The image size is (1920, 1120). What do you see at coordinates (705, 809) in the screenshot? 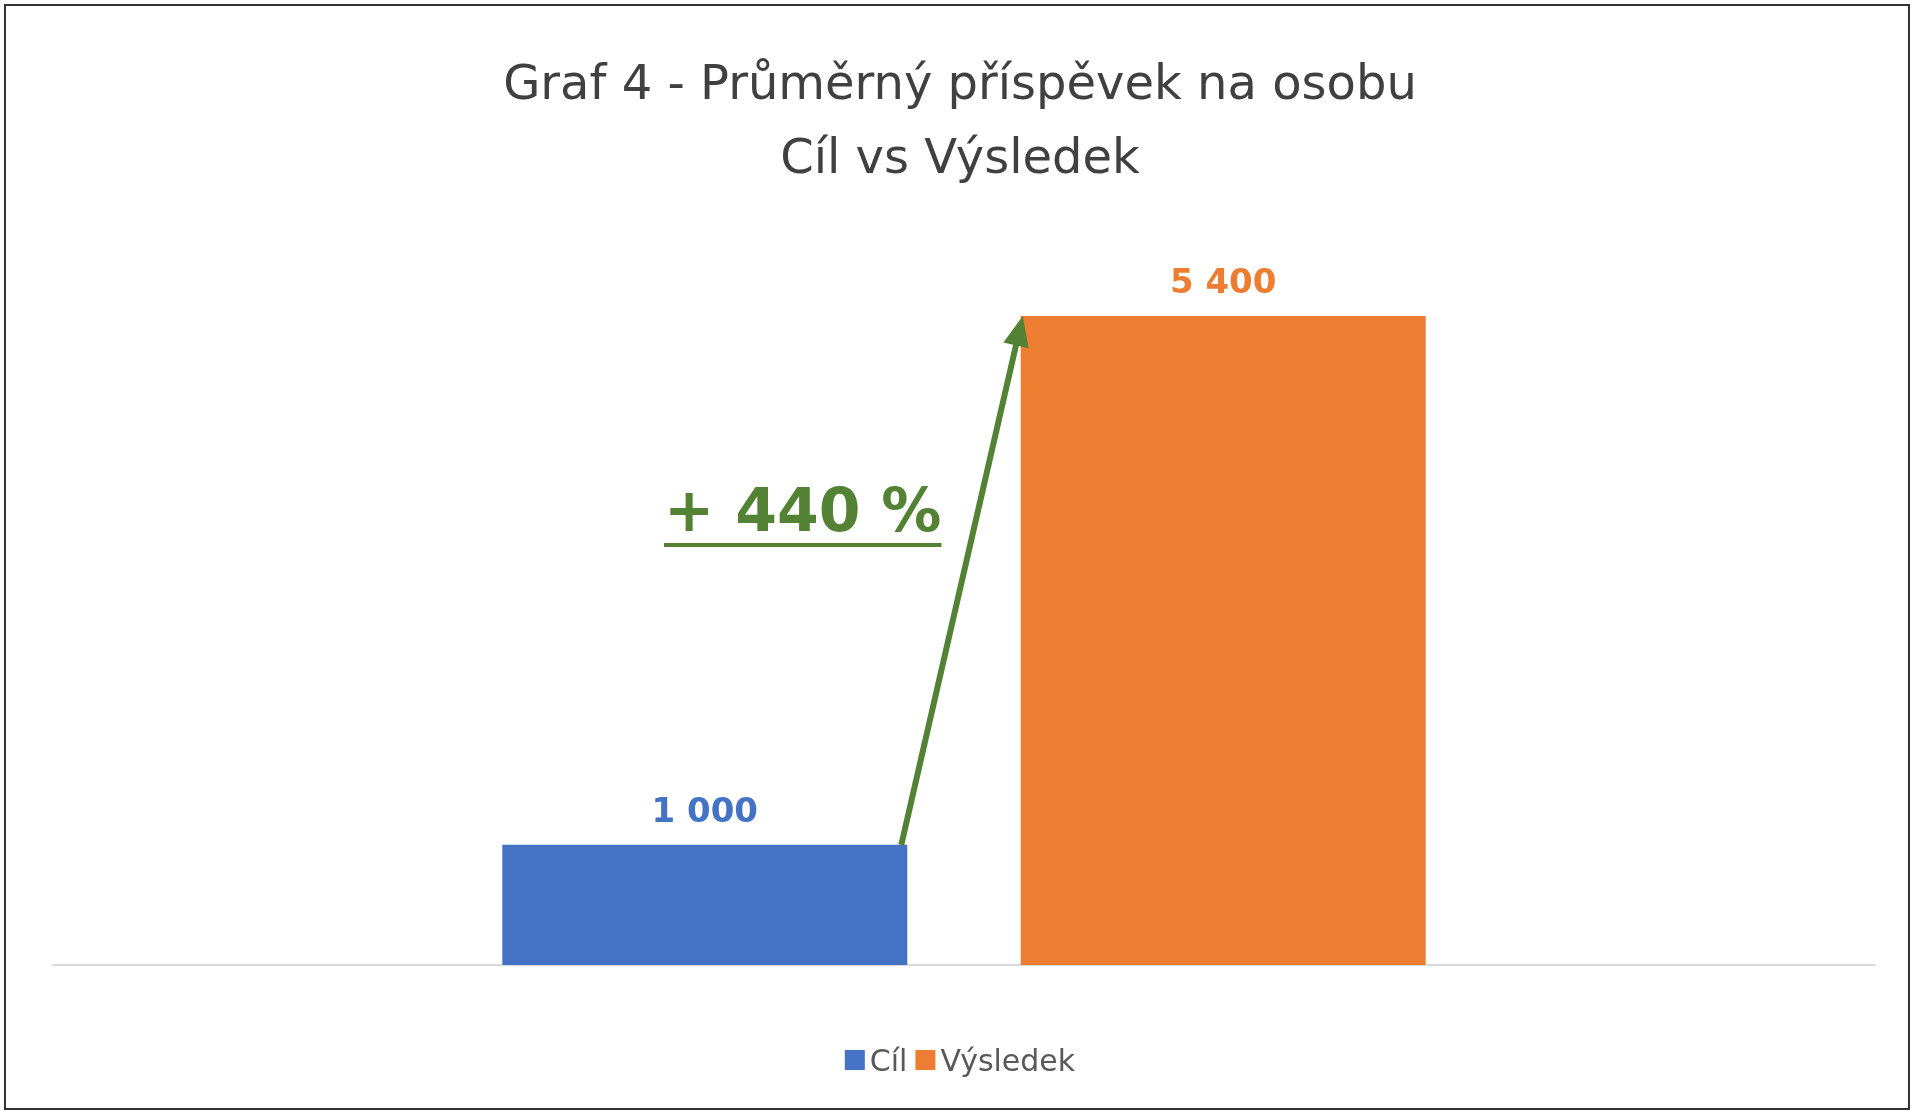
I see `data-label: 1 000` at bounding box center [705, 809].